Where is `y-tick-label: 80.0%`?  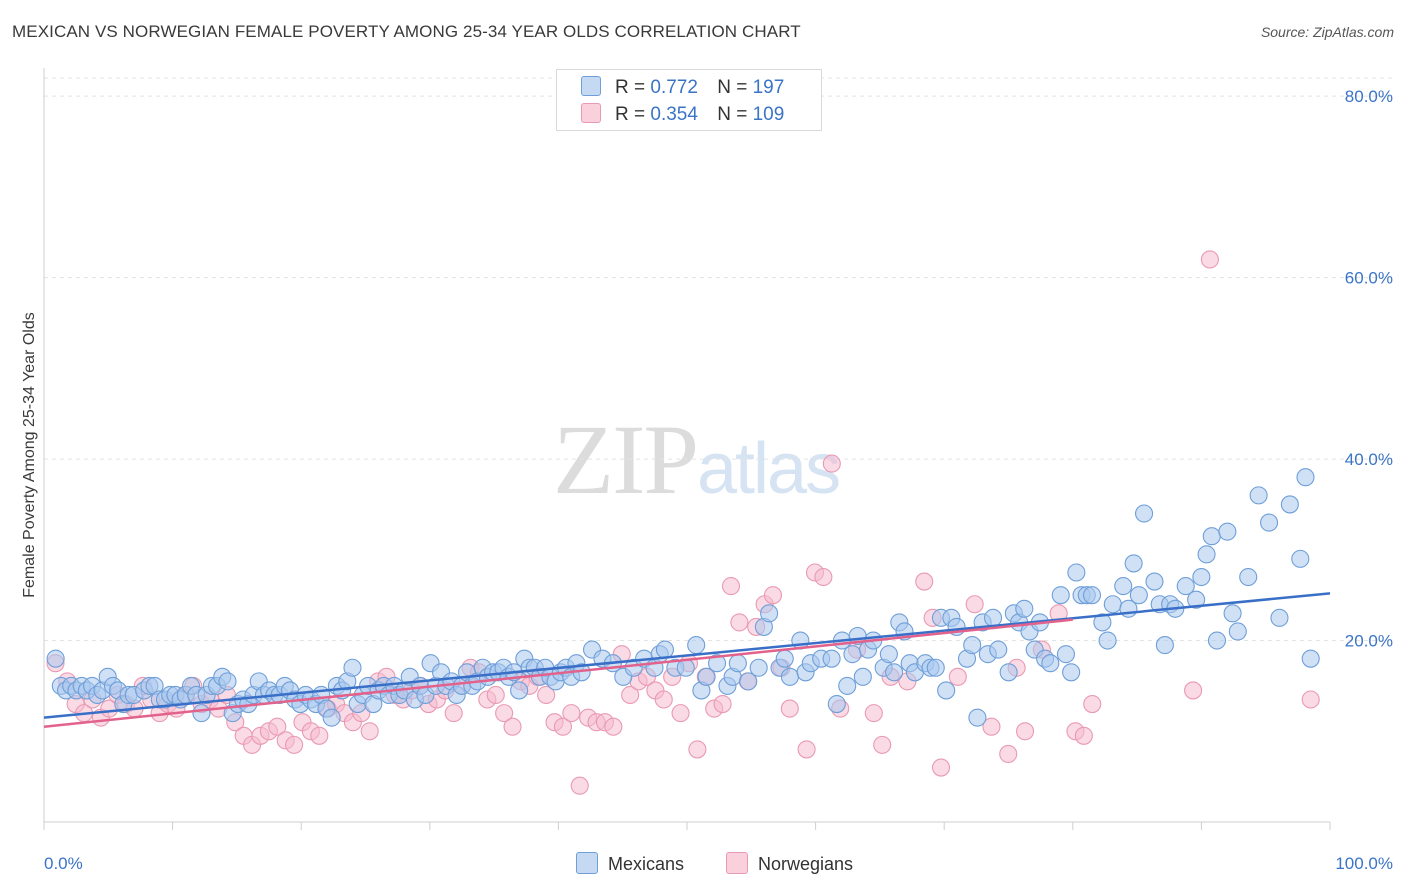
y-tick-label: 80.0% is located at coordinates (1369, 96).